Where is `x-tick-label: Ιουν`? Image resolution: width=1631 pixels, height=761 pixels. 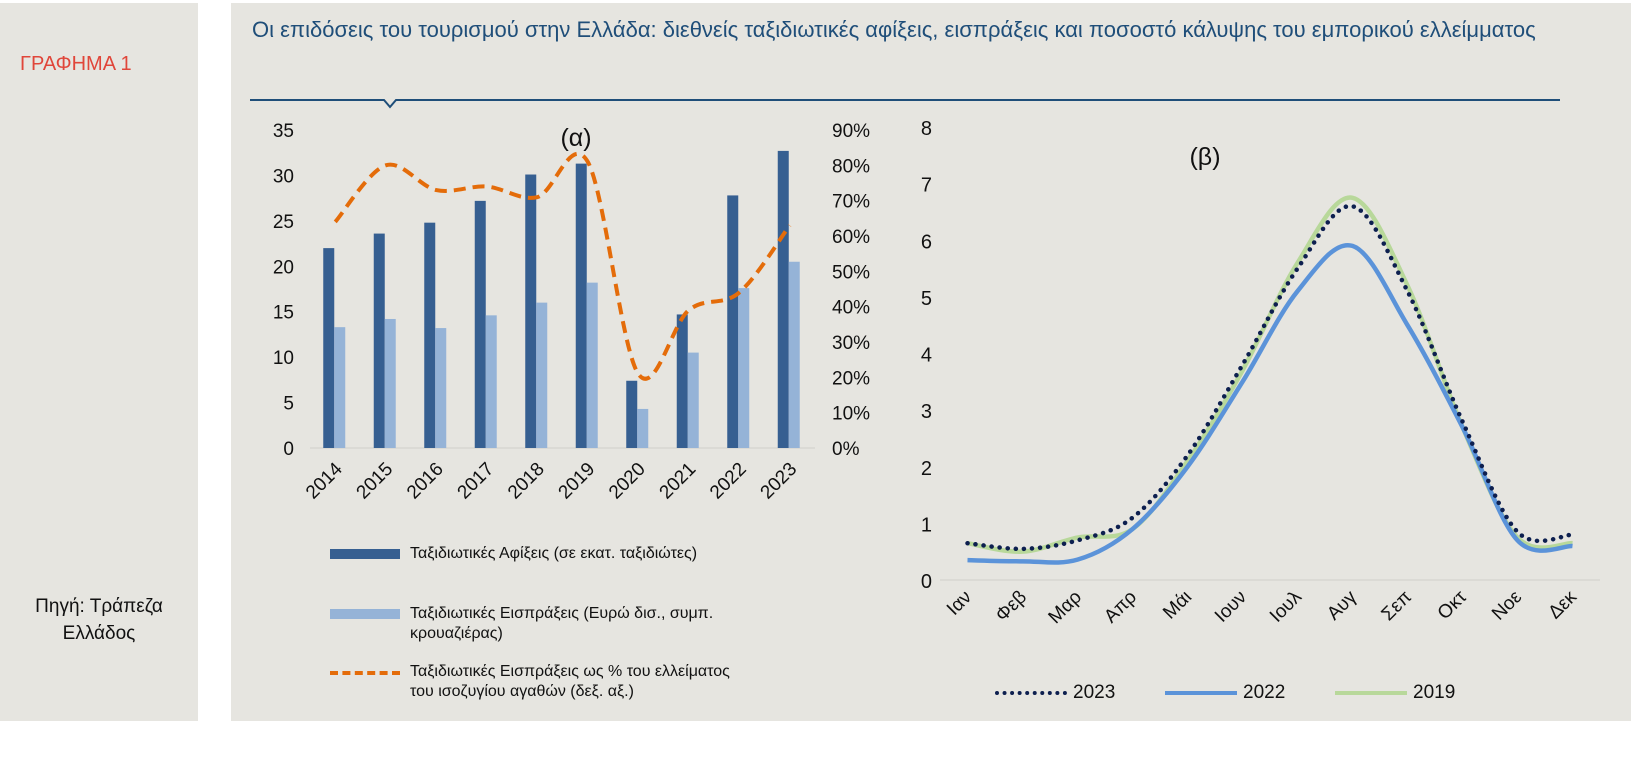
x-tick-label: Ιουν is located at coordinates (1231, 607).